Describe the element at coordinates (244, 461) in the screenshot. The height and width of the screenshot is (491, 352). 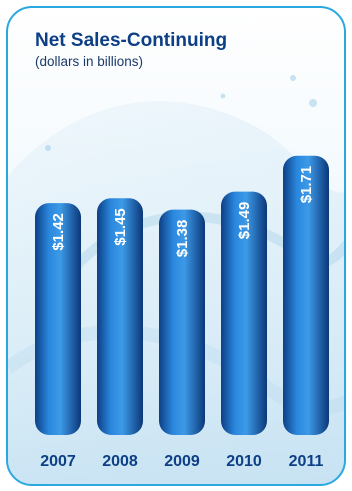
I see `category-label-2010: 2010` at that location.